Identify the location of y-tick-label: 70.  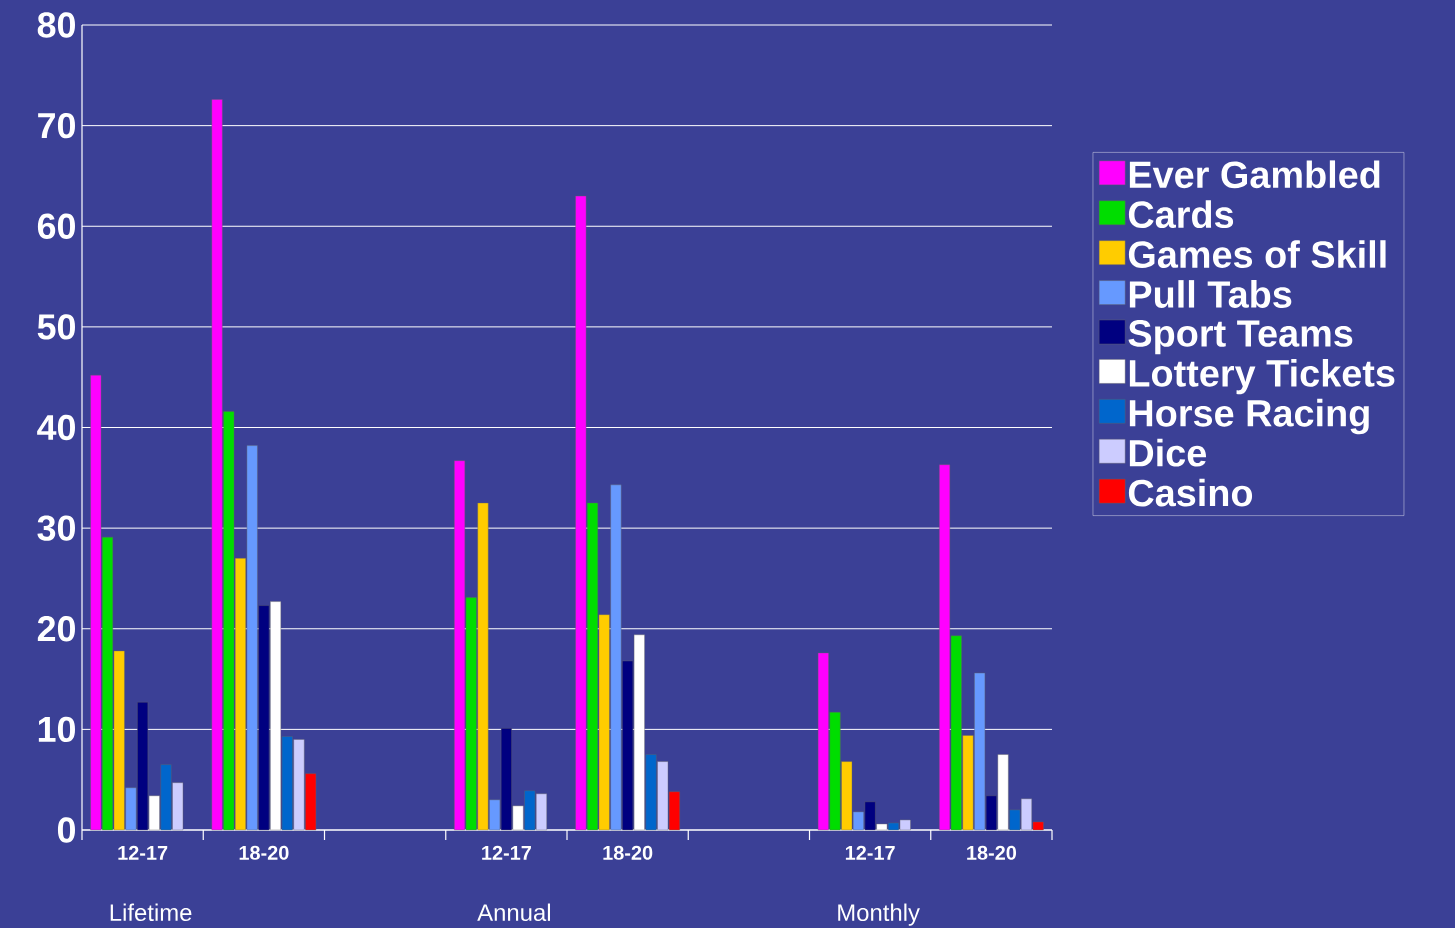
(56, 125).